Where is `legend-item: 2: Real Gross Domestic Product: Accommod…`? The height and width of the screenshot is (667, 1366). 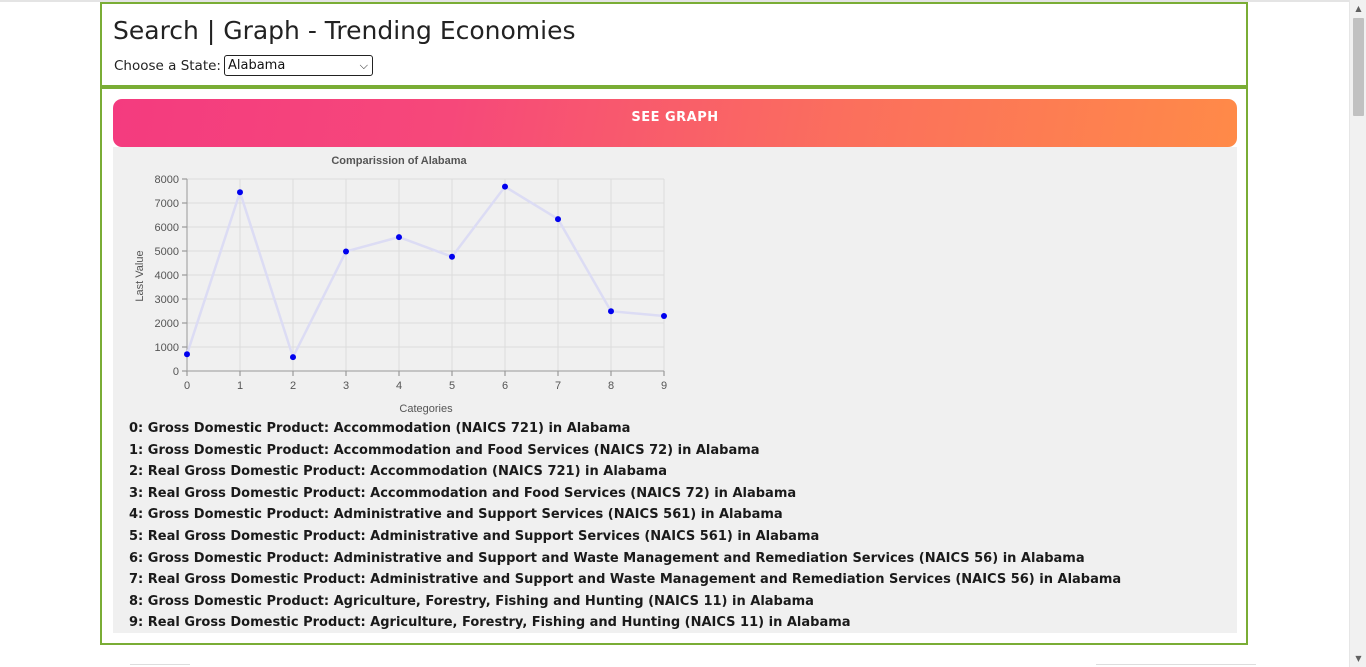
legend-item: 2: Real Gross Domestic Product: Accommod… is located at coordinates (398, 472).